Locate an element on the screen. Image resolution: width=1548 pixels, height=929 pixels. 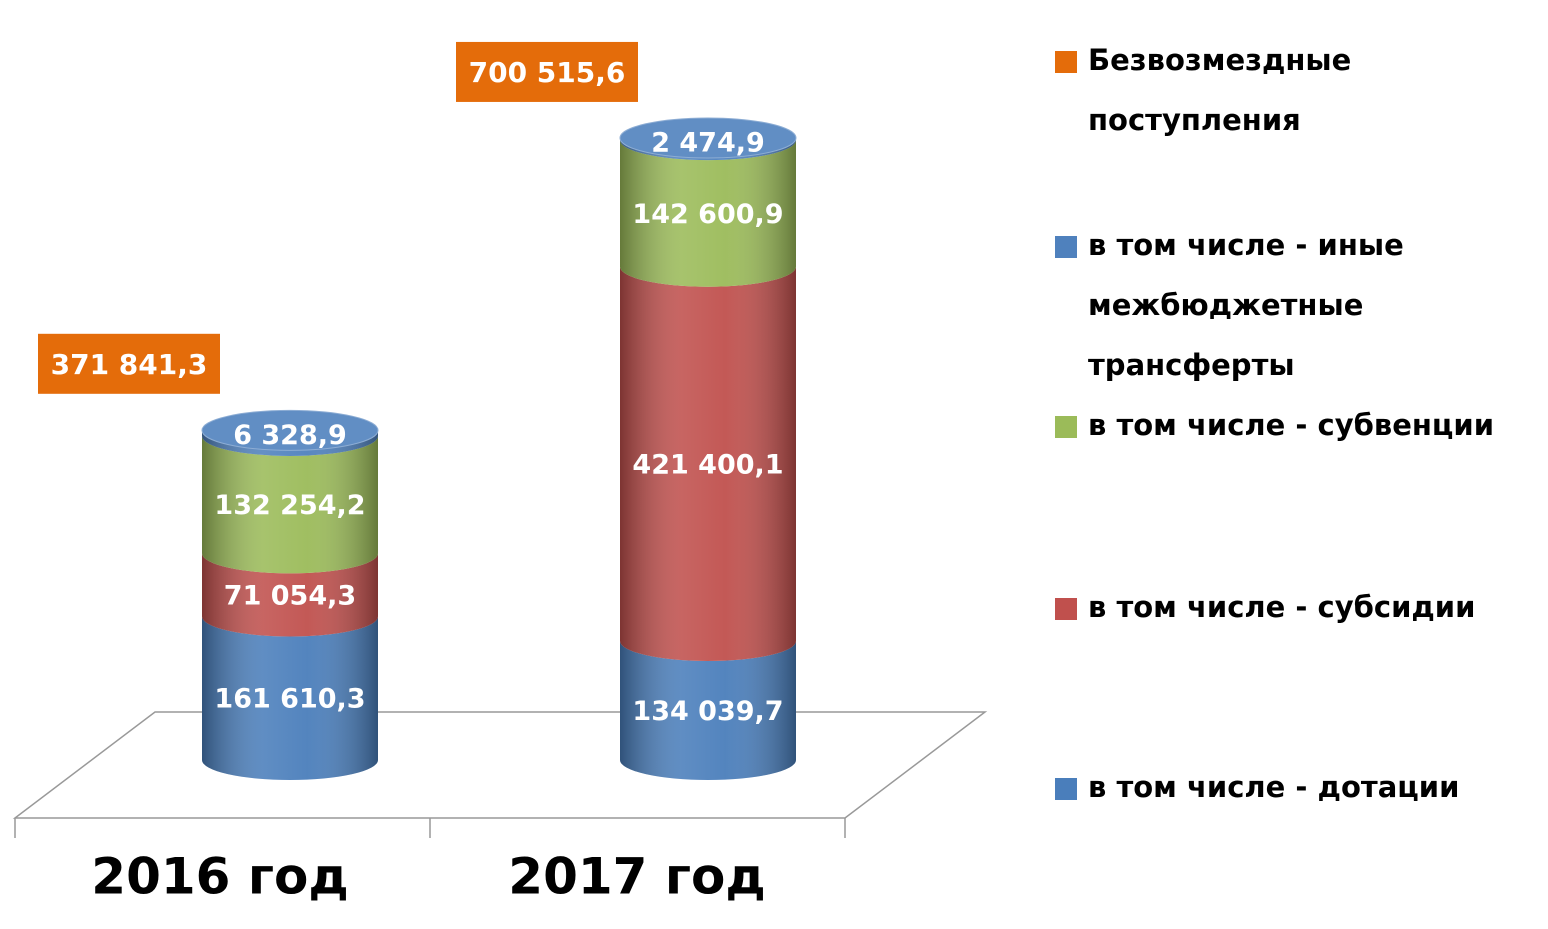
value-label: 2 474,9 is located at coordinates (708, 142).